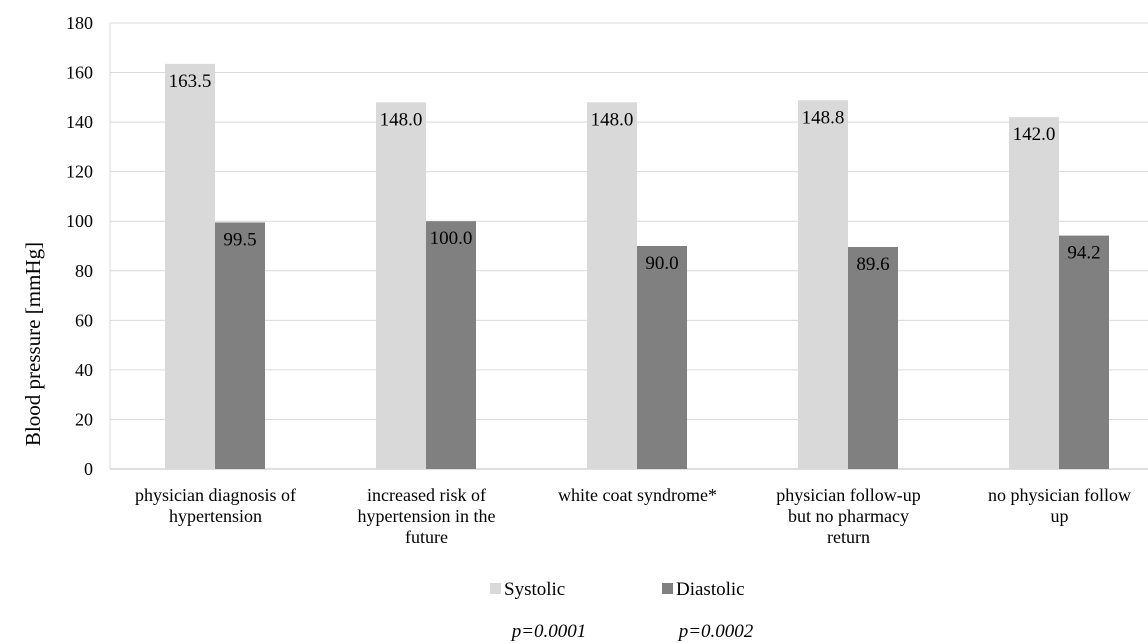 This screenshot has width=1148, height=643. I want to click on y-axis-title: Blood pressure [mmHg], so click(33, 344).